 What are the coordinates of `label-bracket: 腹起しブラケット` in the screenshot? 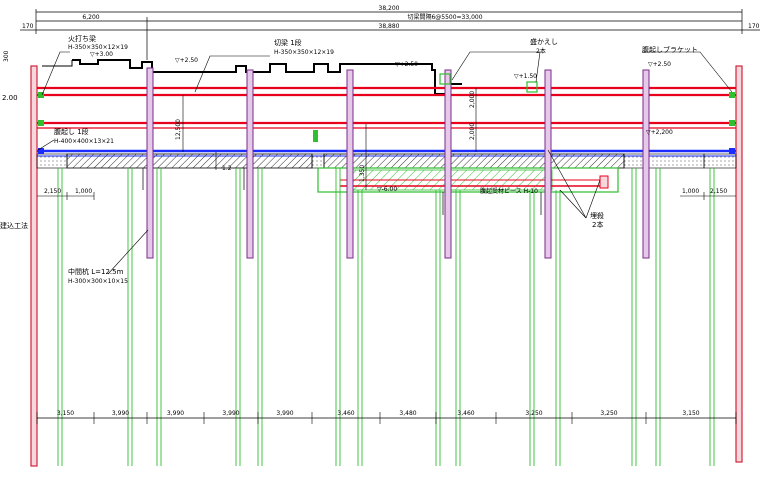 It's located at (670, 49).